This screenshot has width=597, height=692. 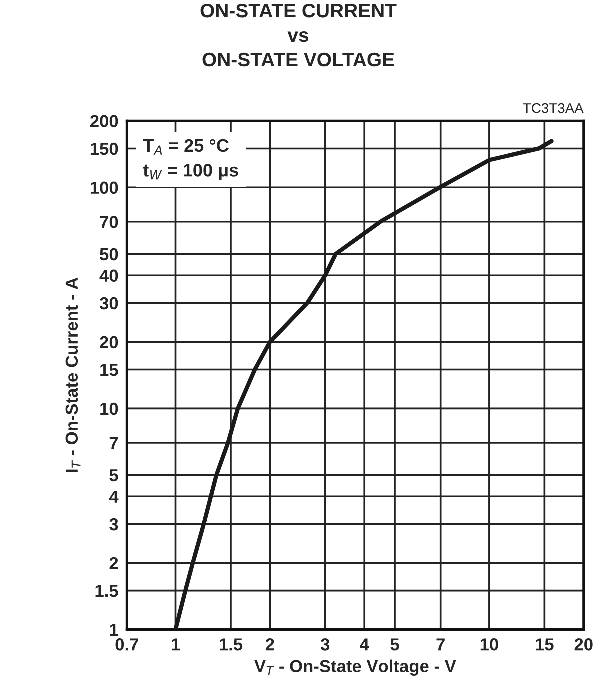 What do you see at coordinates (440, 644) in the screenshot?
I see `x-tick-label: 7` at bounding box center [440, 644].